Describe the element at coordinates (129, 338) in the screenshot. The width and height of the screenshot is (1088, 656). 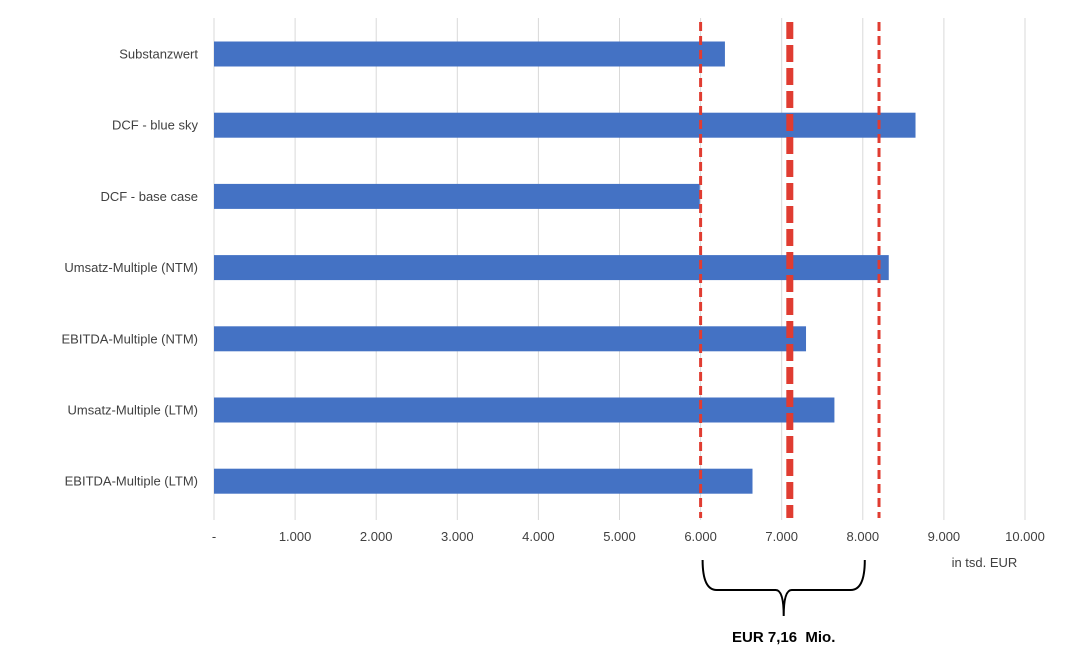
I see `category-label-4: EBITDA-Multiple (NTM)` at that location.